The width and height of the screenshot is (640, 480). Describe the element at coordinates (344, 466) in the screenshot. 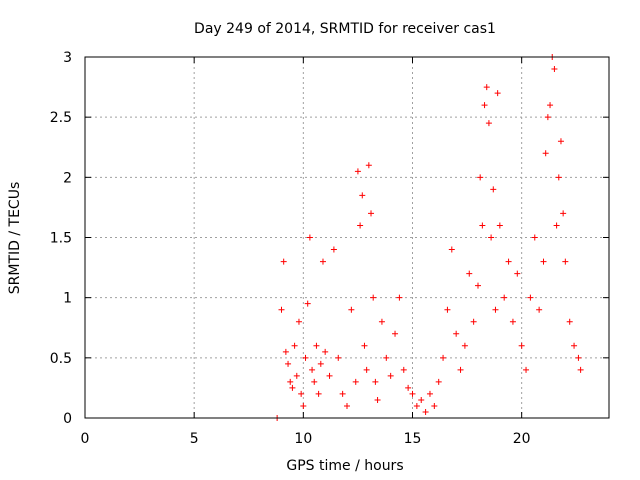

I see `x-axis-label: GPS time / hours` at that location.